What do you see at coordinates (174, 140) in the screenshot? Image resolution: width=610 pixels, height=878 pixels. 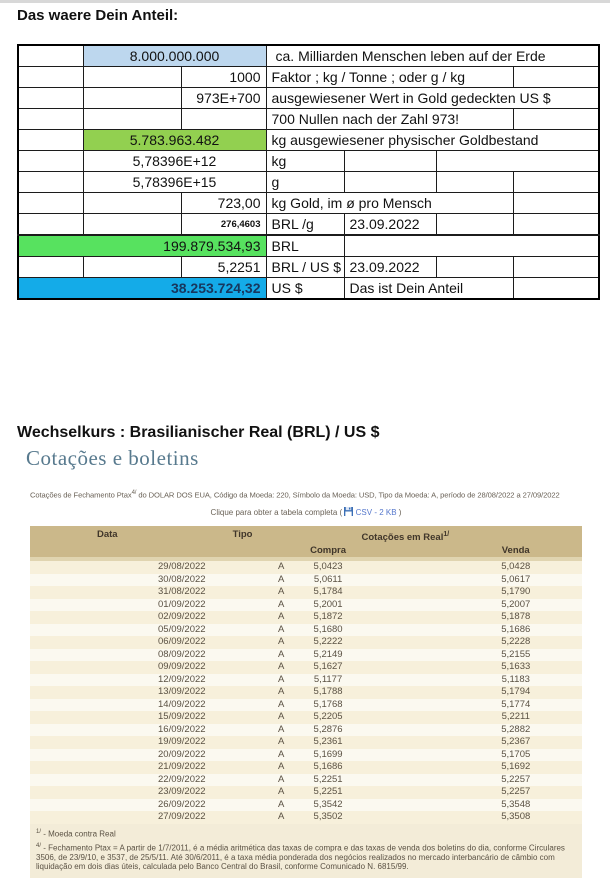 I see `sheet-cell: 5.783.963.482` at bounding box center [174, 140].